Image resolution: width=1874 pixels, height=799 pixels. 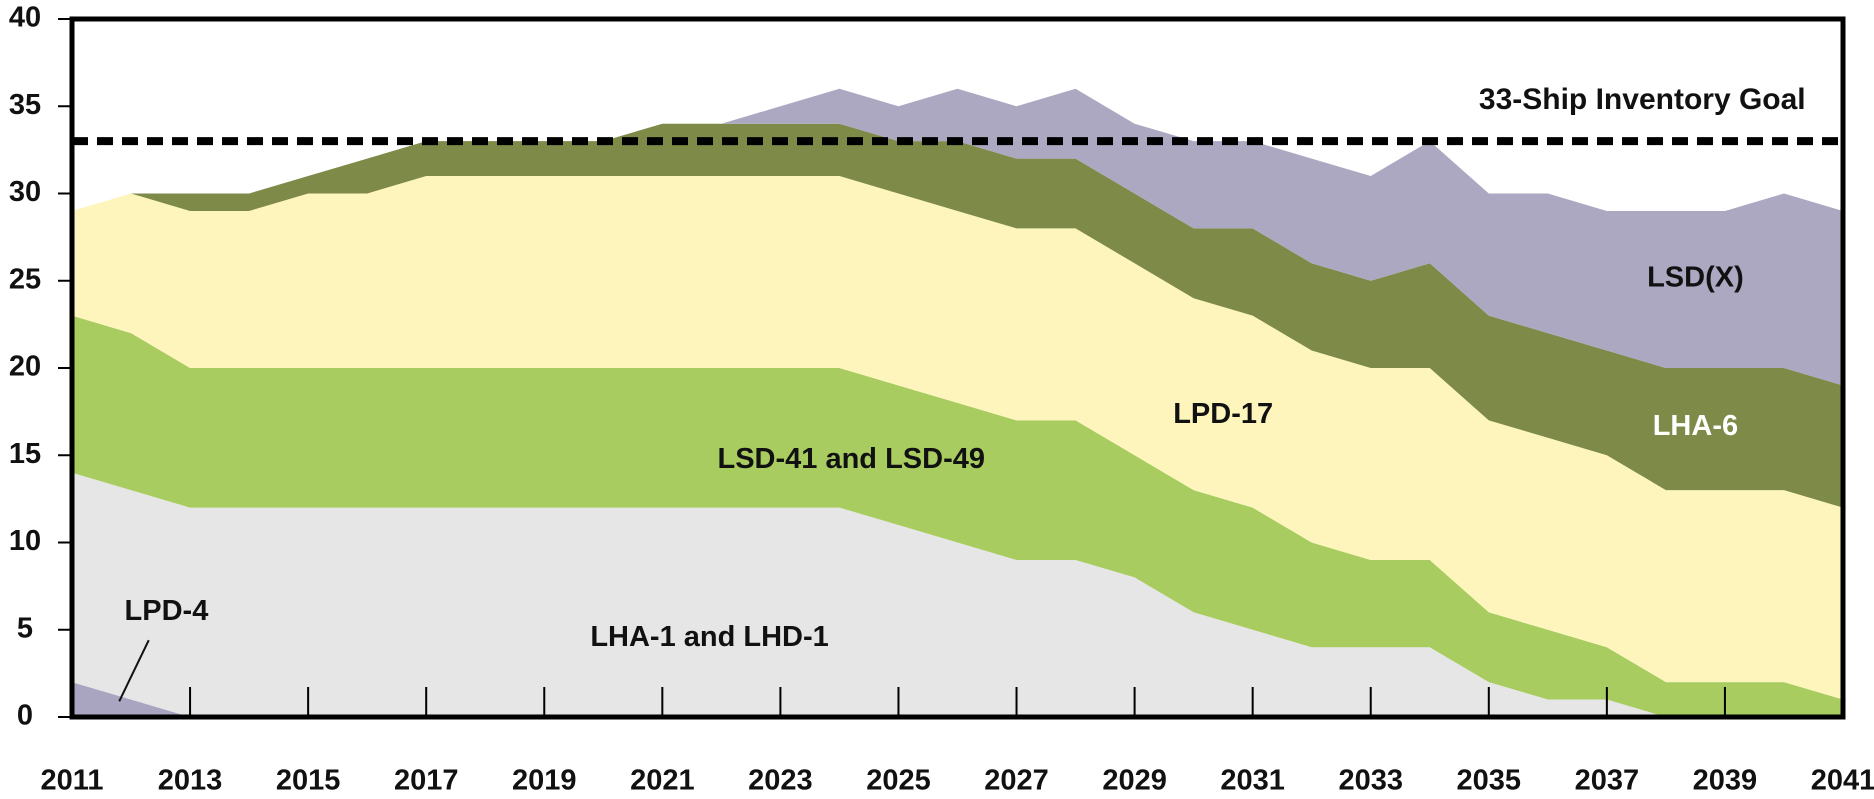 What do you see at coordinates (709, 637) in the screenshot?
I see `series-label: LHA-1 and LHD-1` at bounding box center [709, 637].